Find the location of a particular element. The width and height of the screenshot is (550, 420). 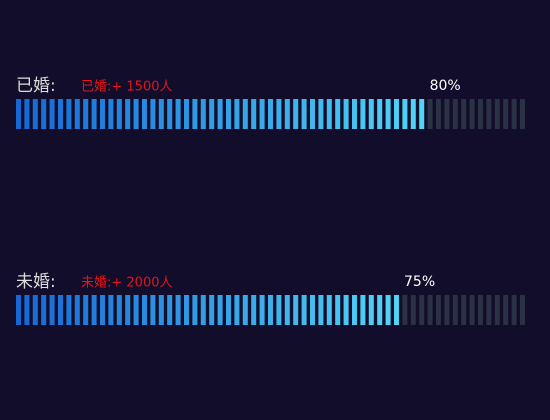

value-label: 80% is located at coordinates (445, 86).